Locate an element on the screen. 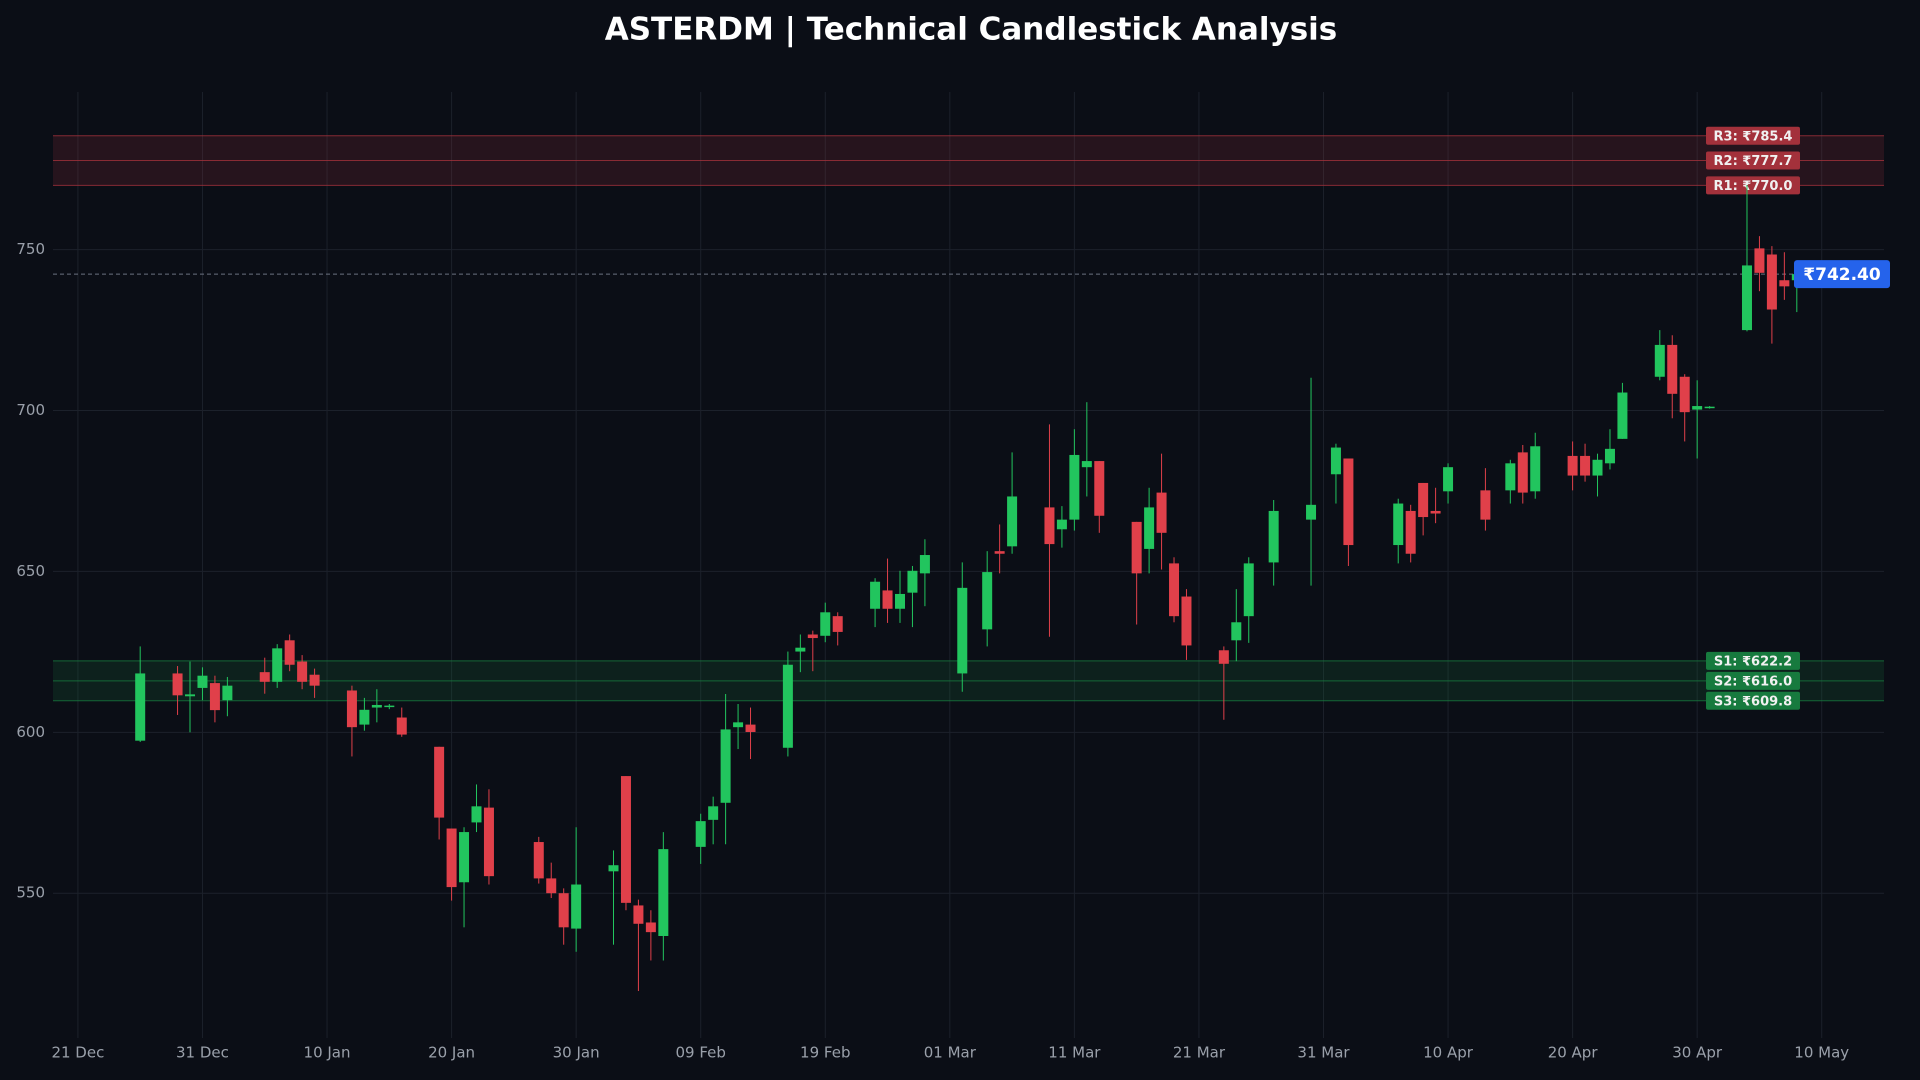 Image resolution: width=1920 pixels, height=1080 pixels. level-label: S3: ₹609.8 is located at coordinates (1753, 701).